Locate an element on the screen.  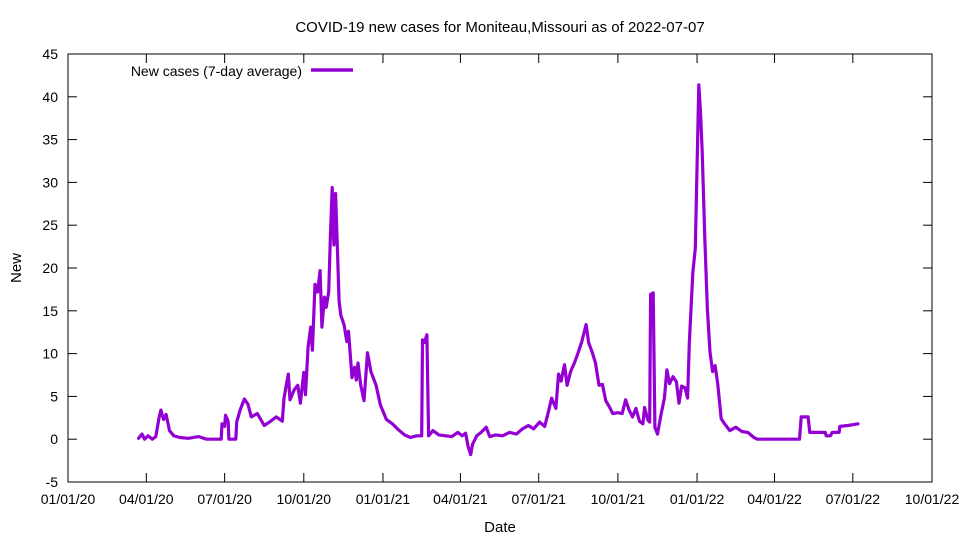
y-tick-label: 5 is located at coordinates (54, 396).